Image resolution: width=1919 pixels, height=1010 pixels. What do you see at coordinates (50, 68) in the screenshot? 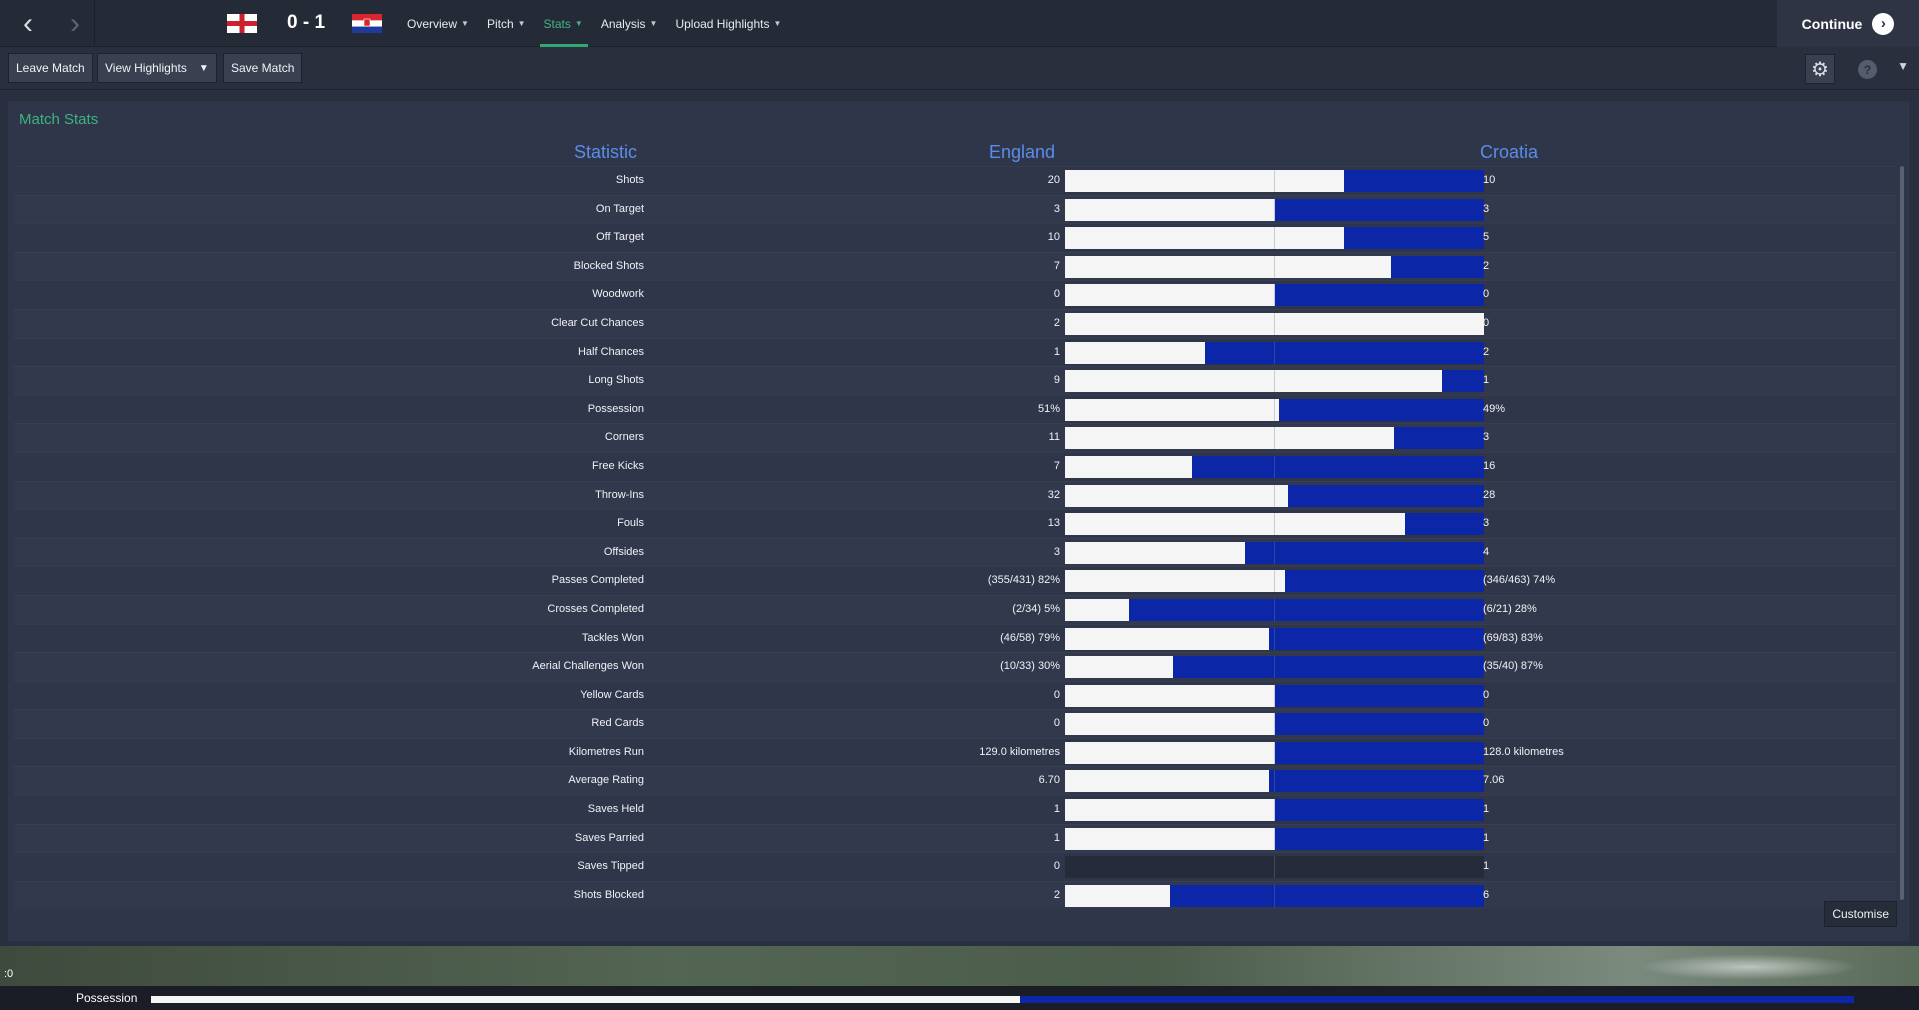
I see `leave-match-button: Leave Match` at bounding box center [50, 68].